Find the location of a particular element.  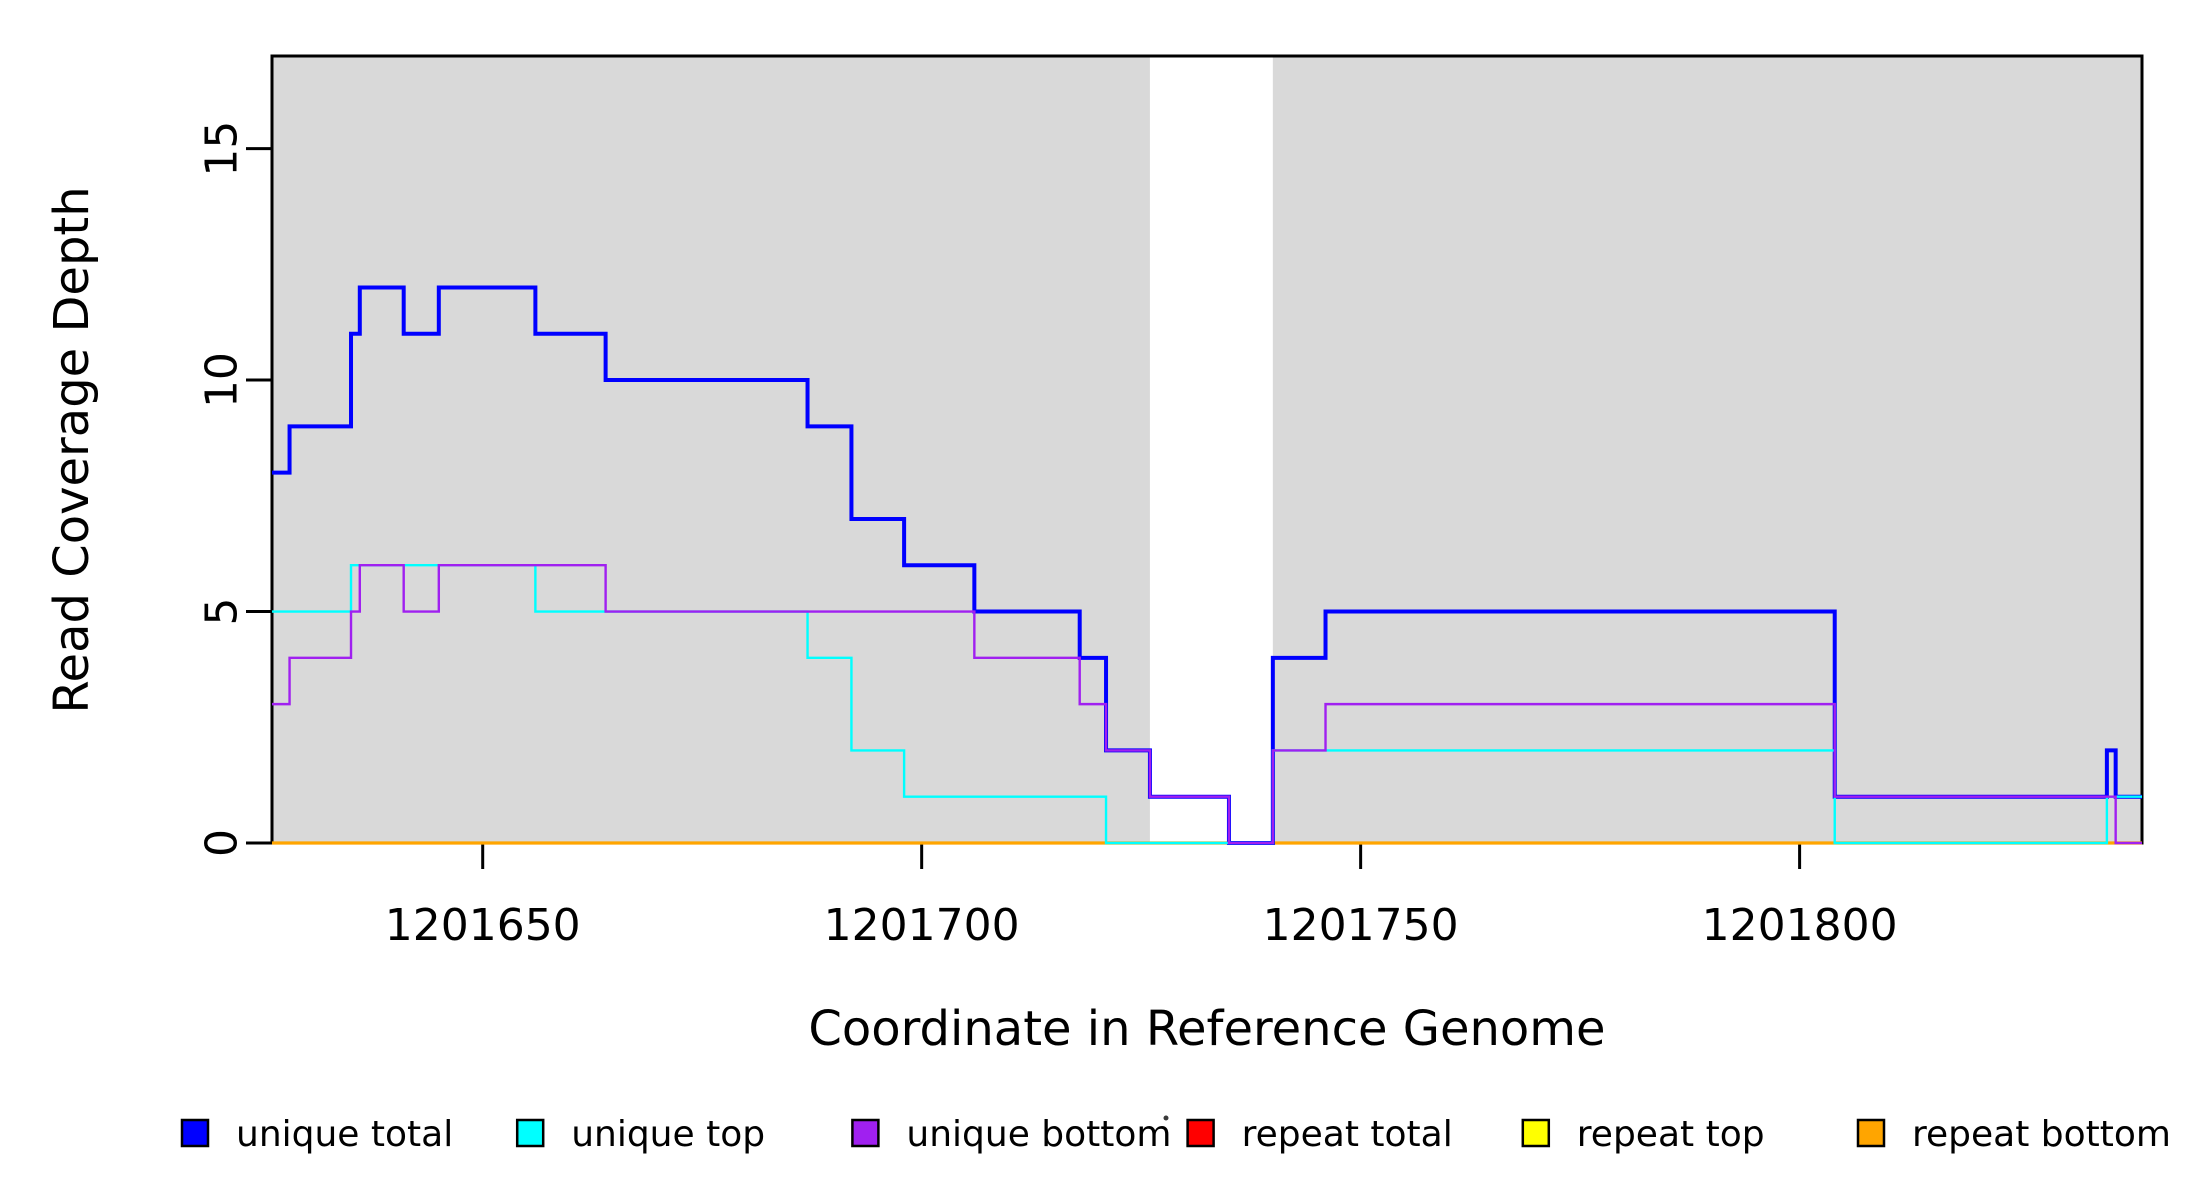

x-tick-label: 1201700 is located at coordinates (922, 925).